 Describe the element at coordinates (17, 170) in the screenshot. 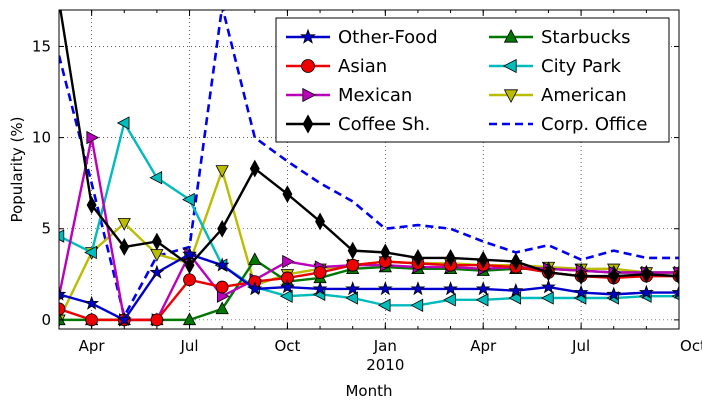

I see `y-axis-label: Popularity (%)` at that location.